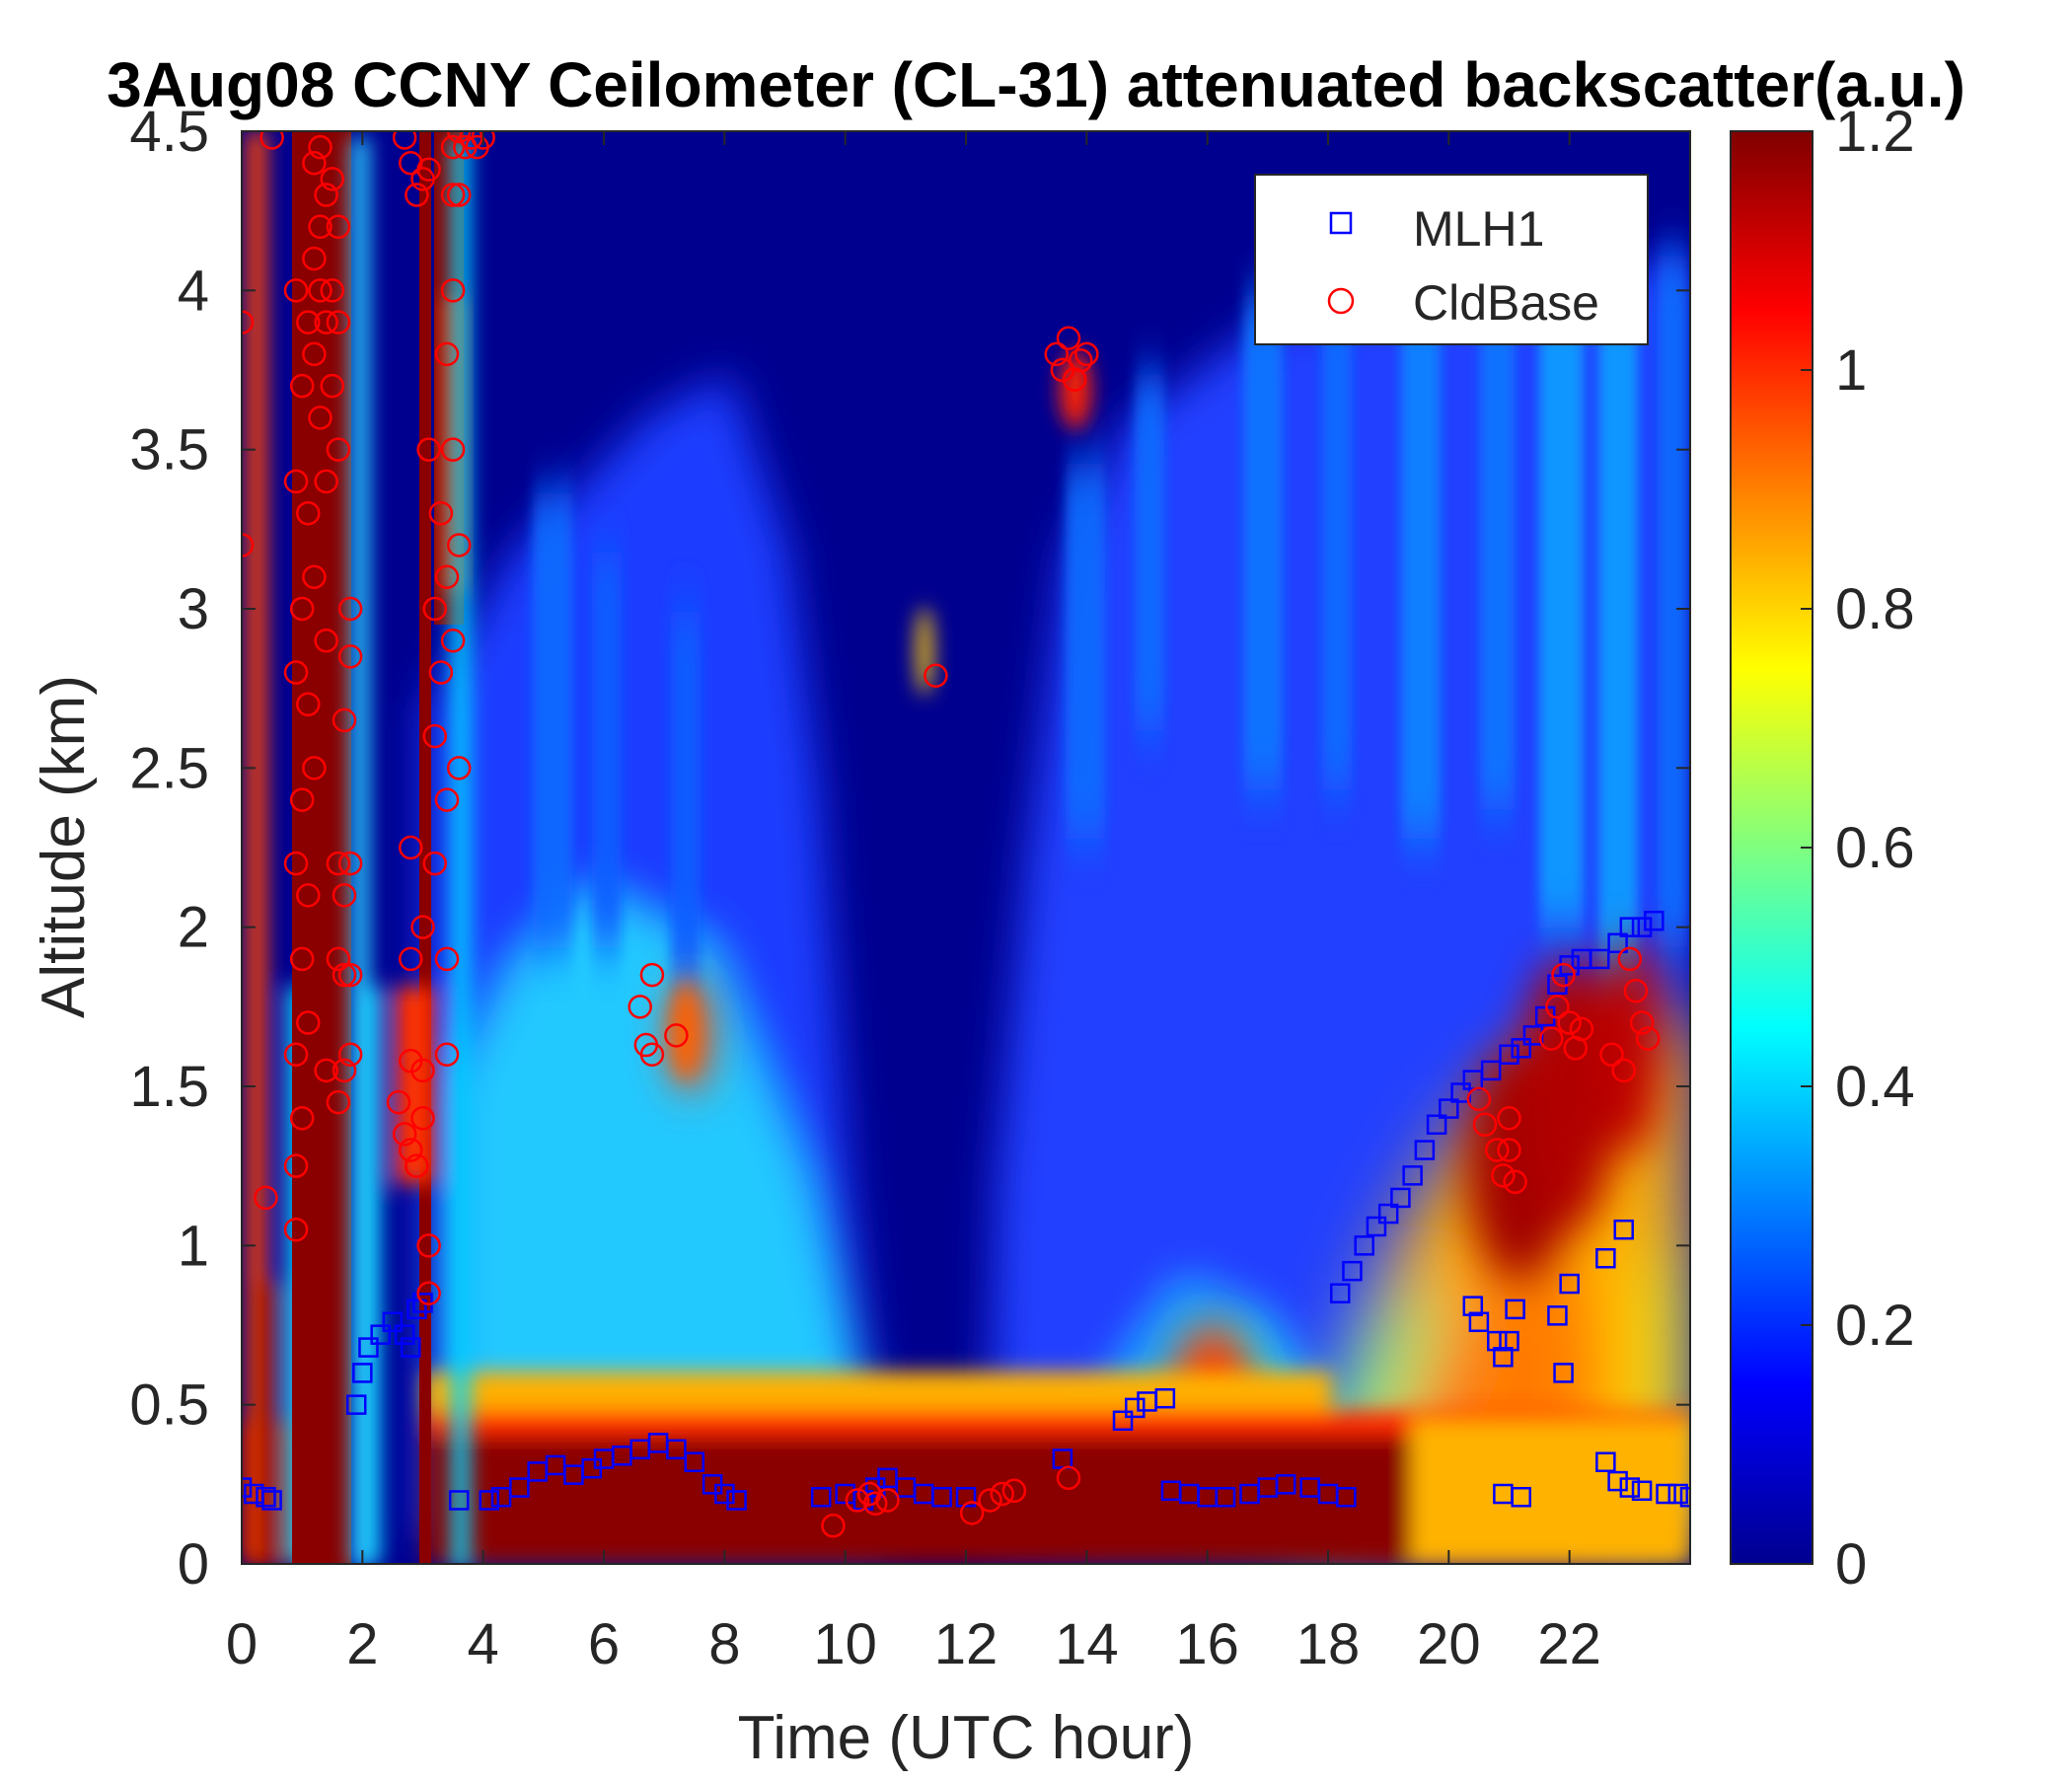  What do you see at coordinates (1328, 1644) in the screenshot?
I see `x-tick-label: 18` at bounding box center [1328, 1644].